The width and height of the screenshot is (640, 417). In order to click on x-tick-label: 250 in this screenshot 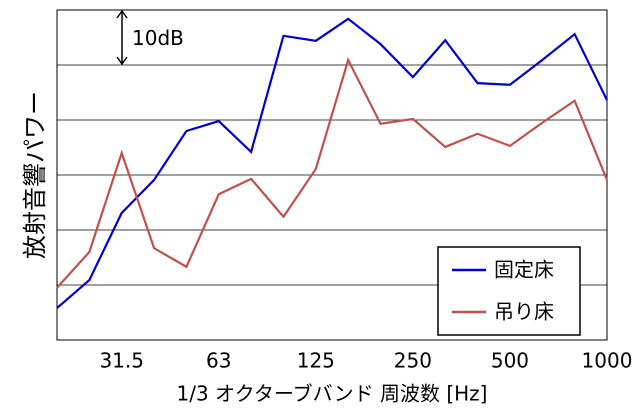, I will do `click(413, 361)`.